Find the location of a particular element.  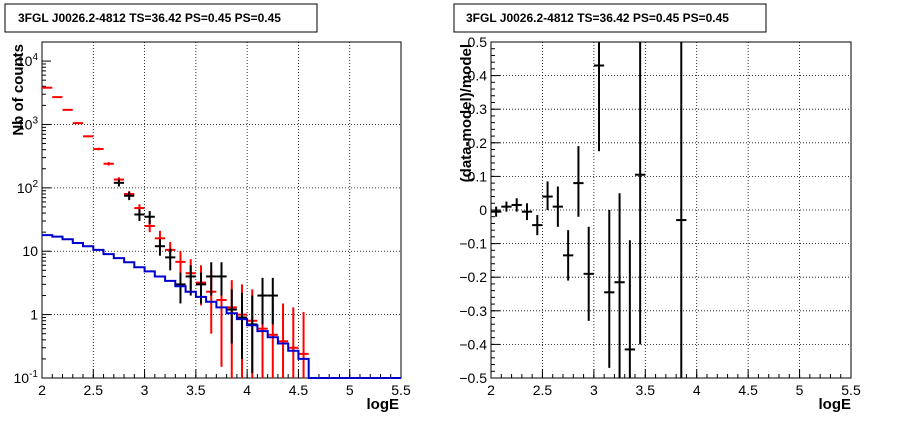

y-tick-label: −0.2 is located at coordinates (473, 277).